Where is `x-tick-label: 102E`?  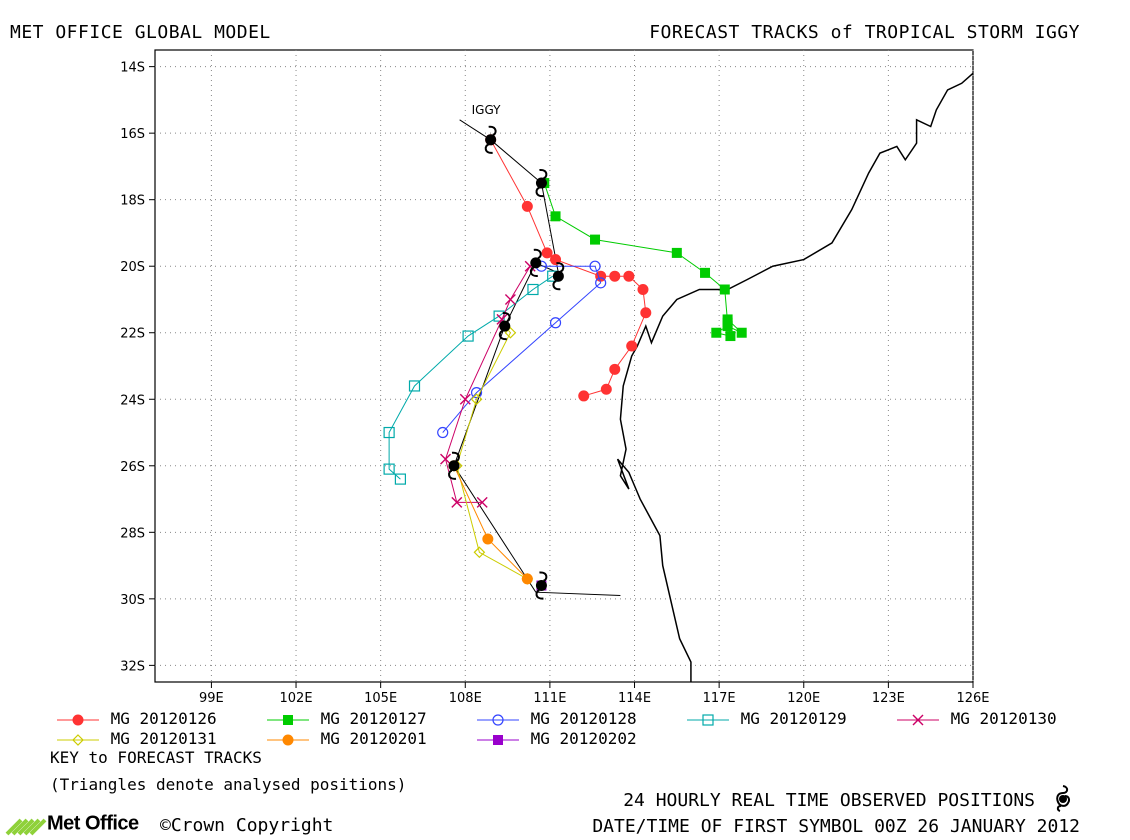 x-tick-label: 102E is located at coordinates (296, 698).